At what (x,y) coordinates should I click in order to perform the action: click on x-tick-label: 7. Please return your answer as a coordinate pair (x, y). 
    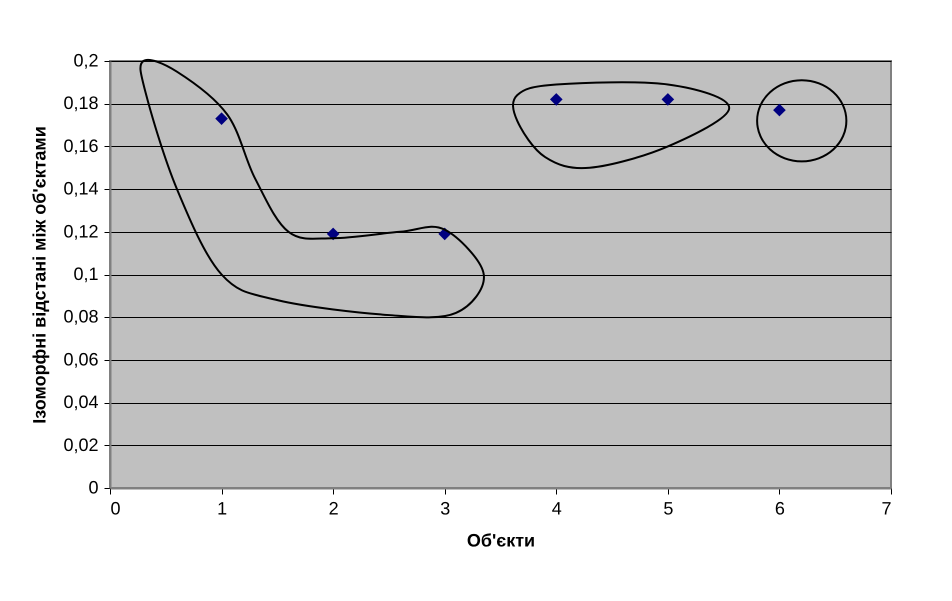
    Looking at the image, I should click on (886, 508).